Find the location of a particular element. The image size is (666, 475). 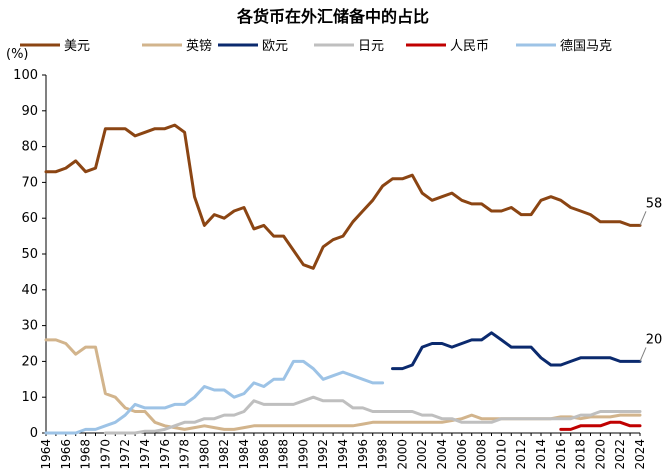

y-tick-label: 20 is located at coordinates (29, 361).